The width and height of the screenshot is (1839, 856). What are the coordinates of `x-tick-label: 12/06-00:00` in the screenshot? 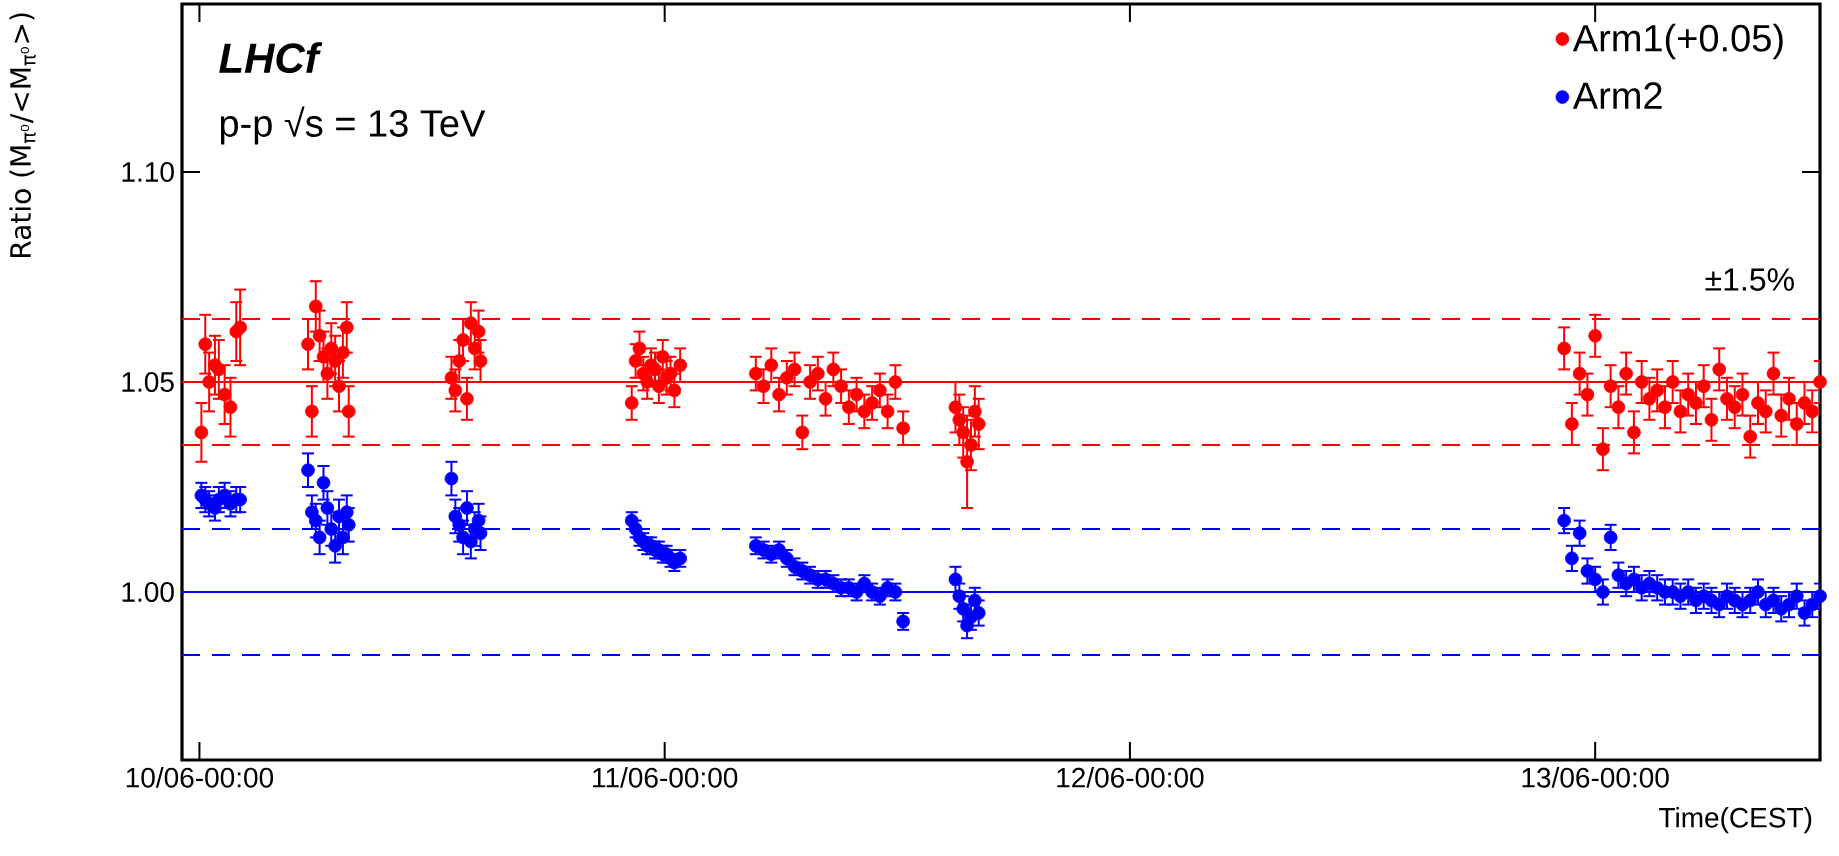 It's located at (1130, 777).